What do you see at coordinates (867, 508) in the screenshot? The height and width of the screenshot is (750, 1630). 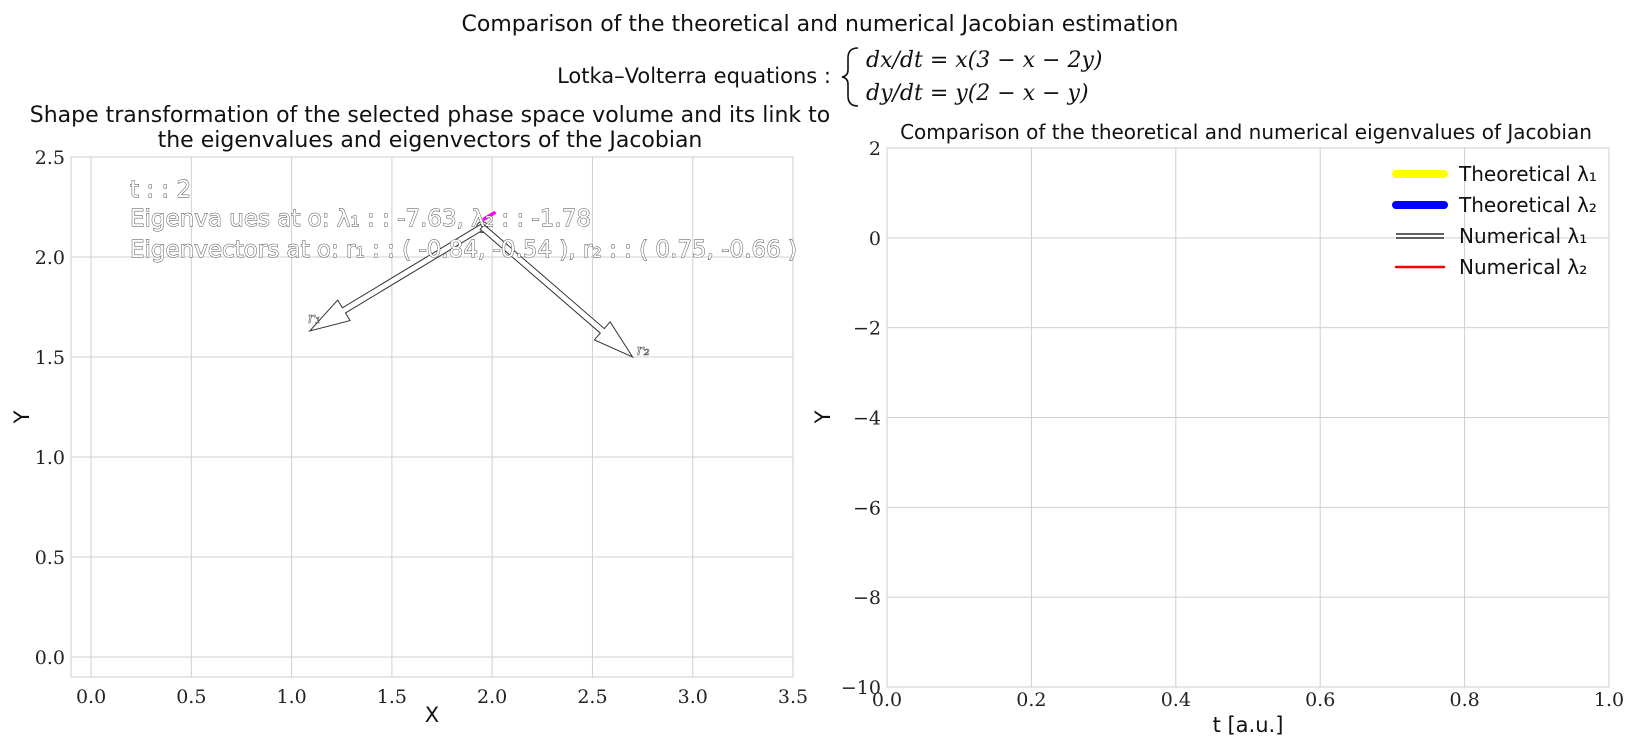 I see `right-ytick-label: −6` at bounding box center [867, 508].